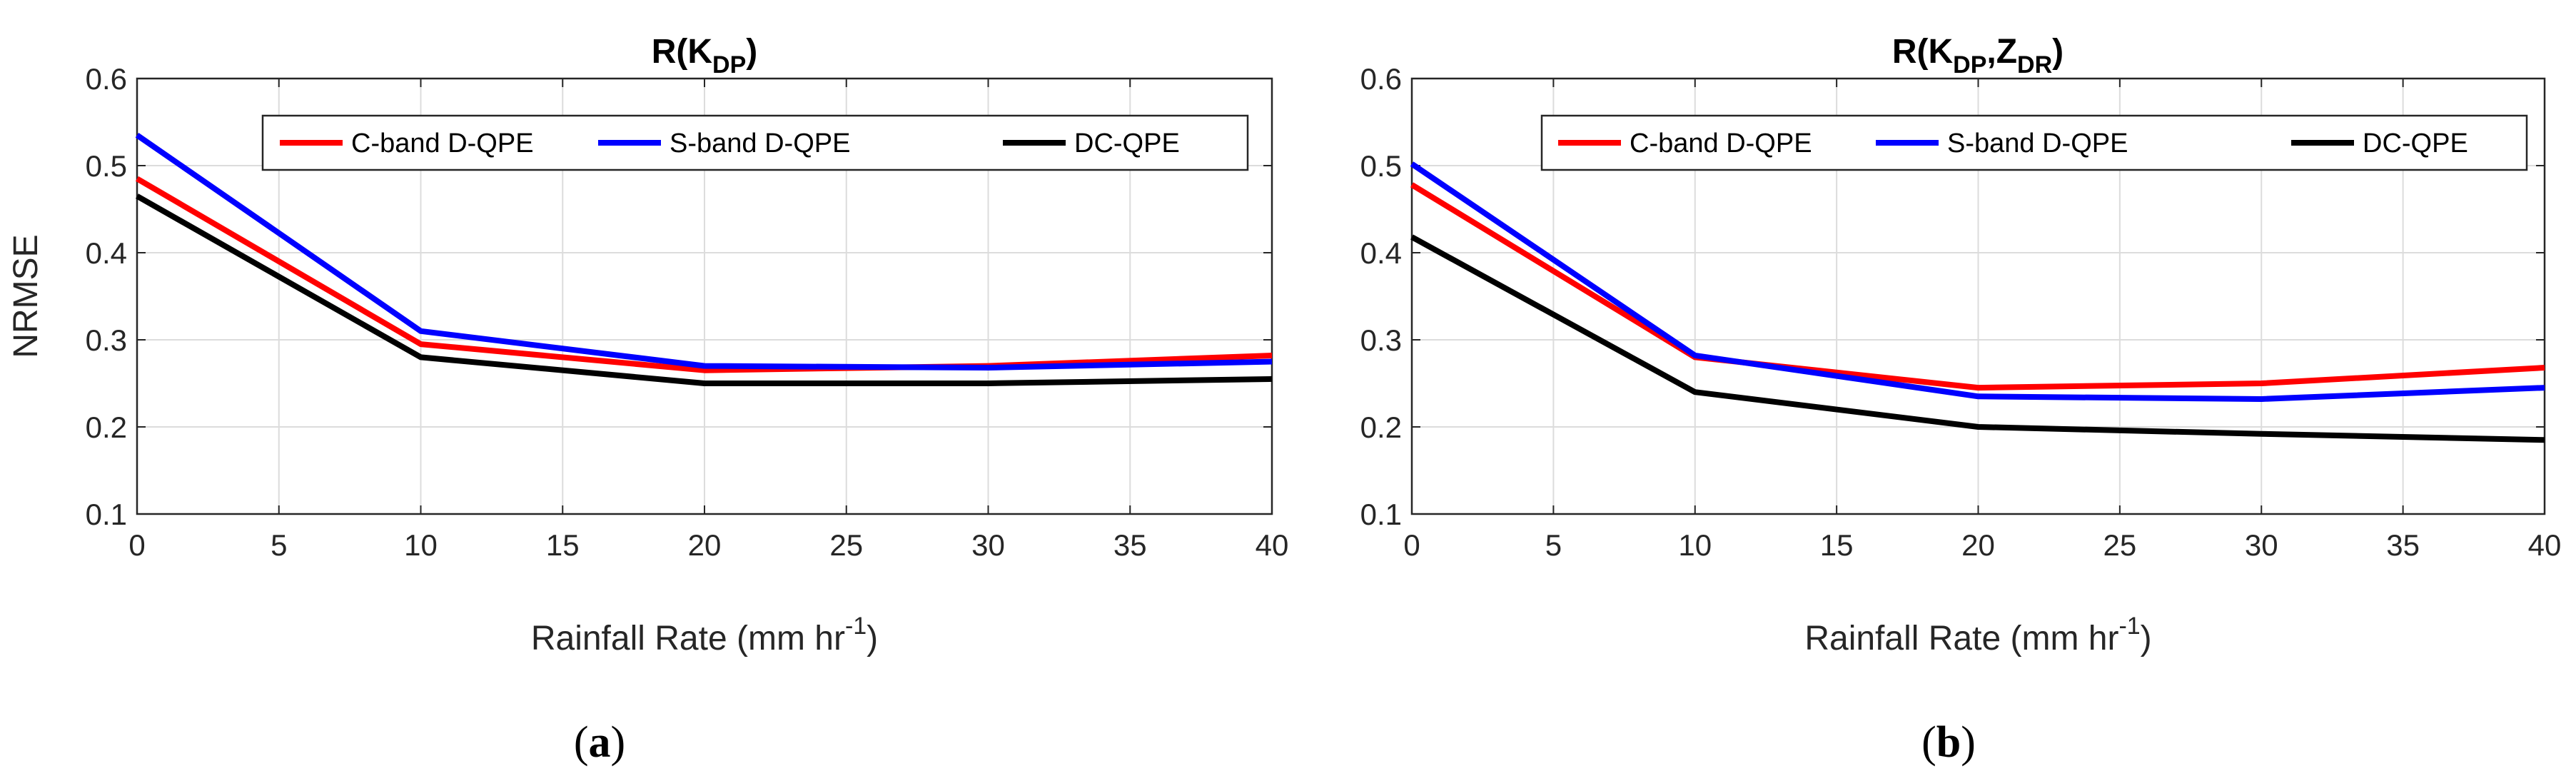  I want to click on chart-title: R(KDP,ZDR), so click(1978, 56).